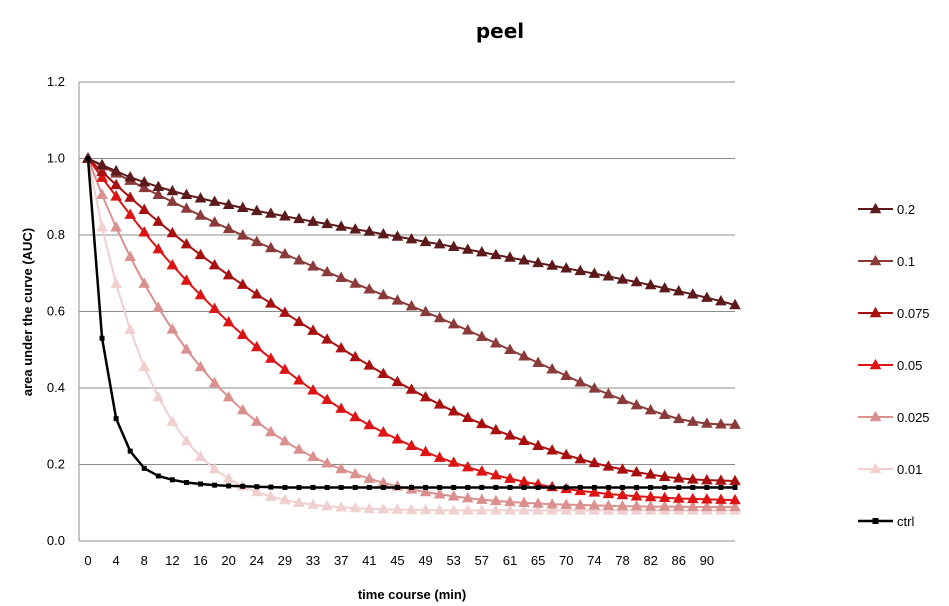 The width and height of the screenshot is (949, 606). Describe the element at coordinates (482, 560) in the screenshot. I see `x-tick-label: 57` at that location.